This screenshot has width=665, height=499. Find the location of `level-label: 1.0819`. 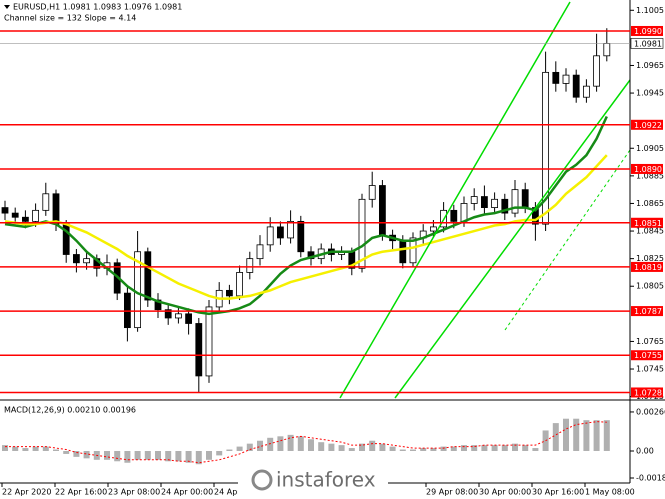

level-label: 1.0819 is located at coordinates (648, 267).